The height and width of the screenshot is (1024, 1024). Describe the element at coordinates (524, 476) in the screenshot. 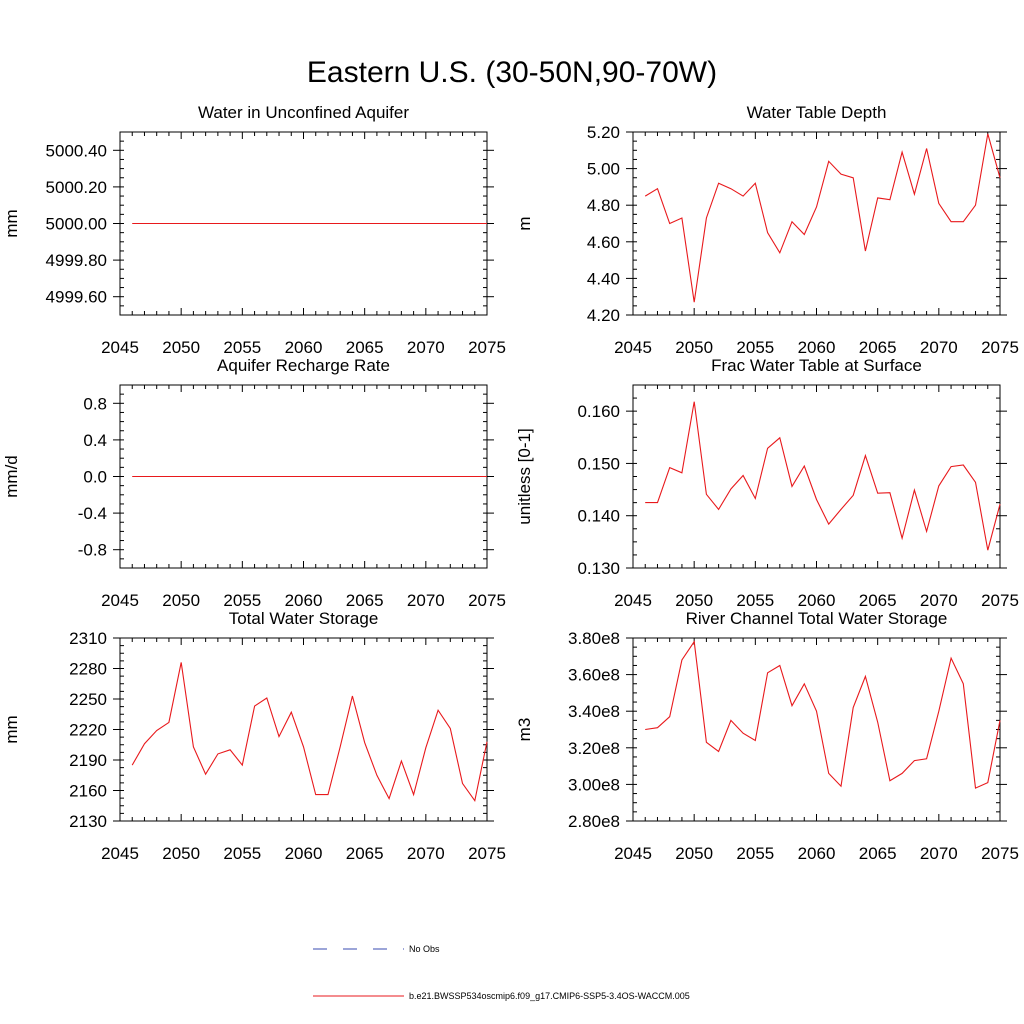

I see `y-axis-label: unitless [0-1]` at that location.